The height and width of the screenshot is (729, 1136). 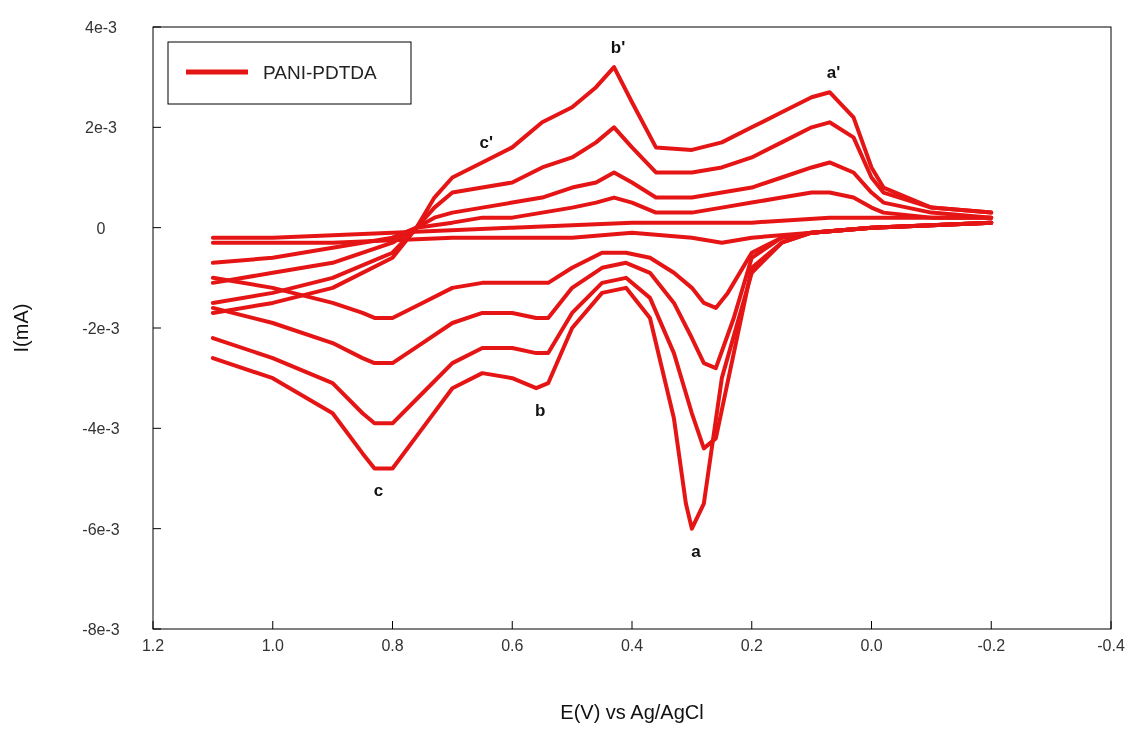 What do you see at coordinates (991, 645) in the screenshot?
I see `x-tick-label: -0.2` at bounding box center [991, 645].